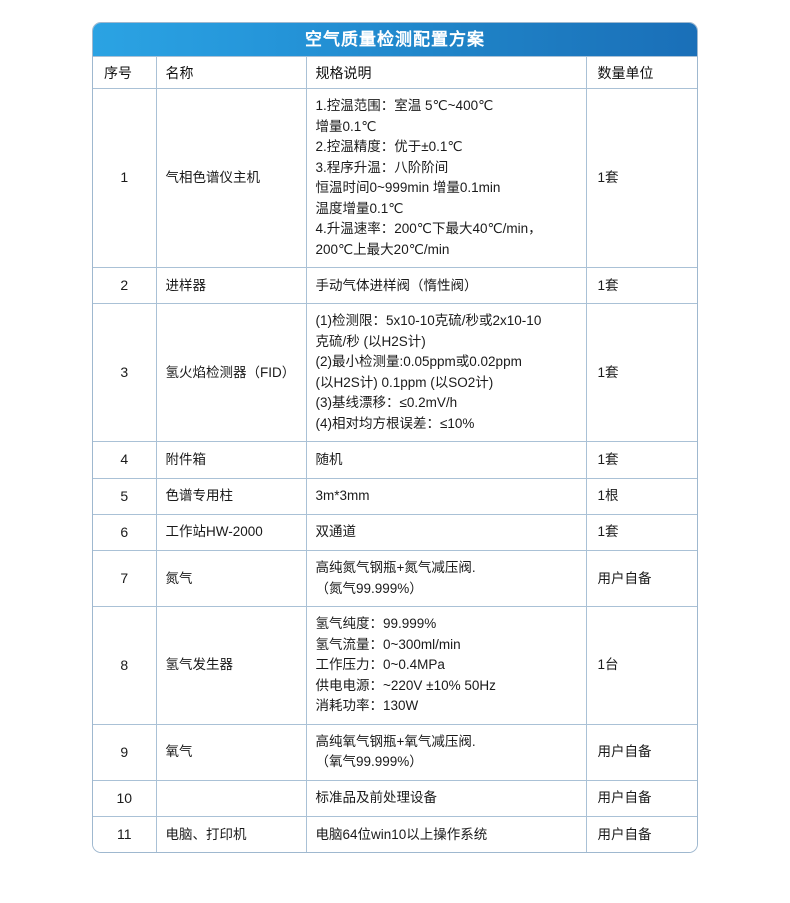 This screenshot has height=903, width=790. I want to click on table-row: 2 进样器 手动气体进样阀（惰性阀） 1套, so click(395, 286).